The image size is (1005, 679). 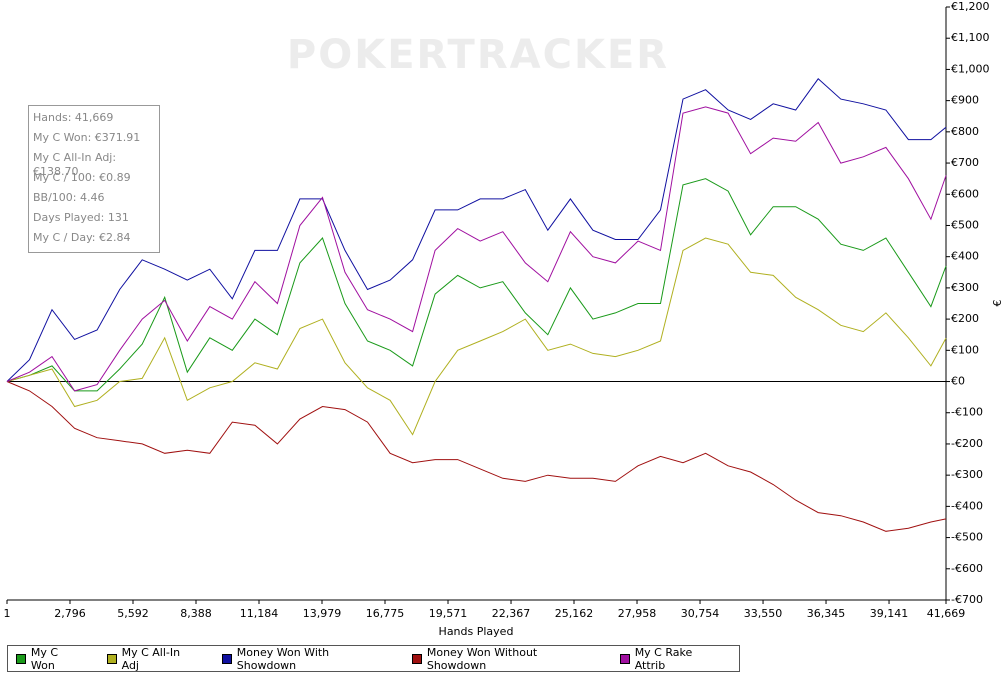 I want to click on legend-label: My C Rake Attrib, so click(x=663, y=658).